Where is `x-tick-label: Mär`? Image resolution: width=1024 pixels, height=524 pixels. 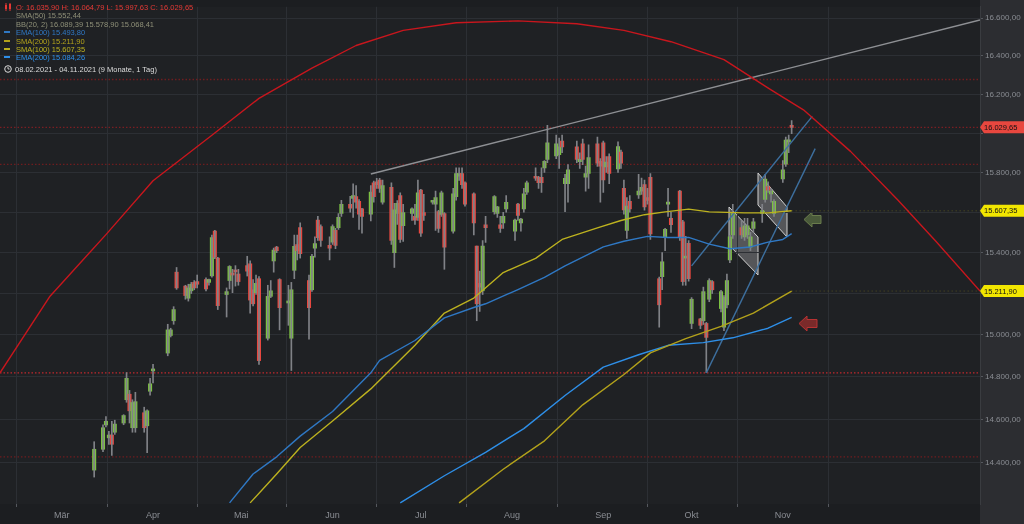
x-tick-label: Mär is located at coordinates (62, 514).